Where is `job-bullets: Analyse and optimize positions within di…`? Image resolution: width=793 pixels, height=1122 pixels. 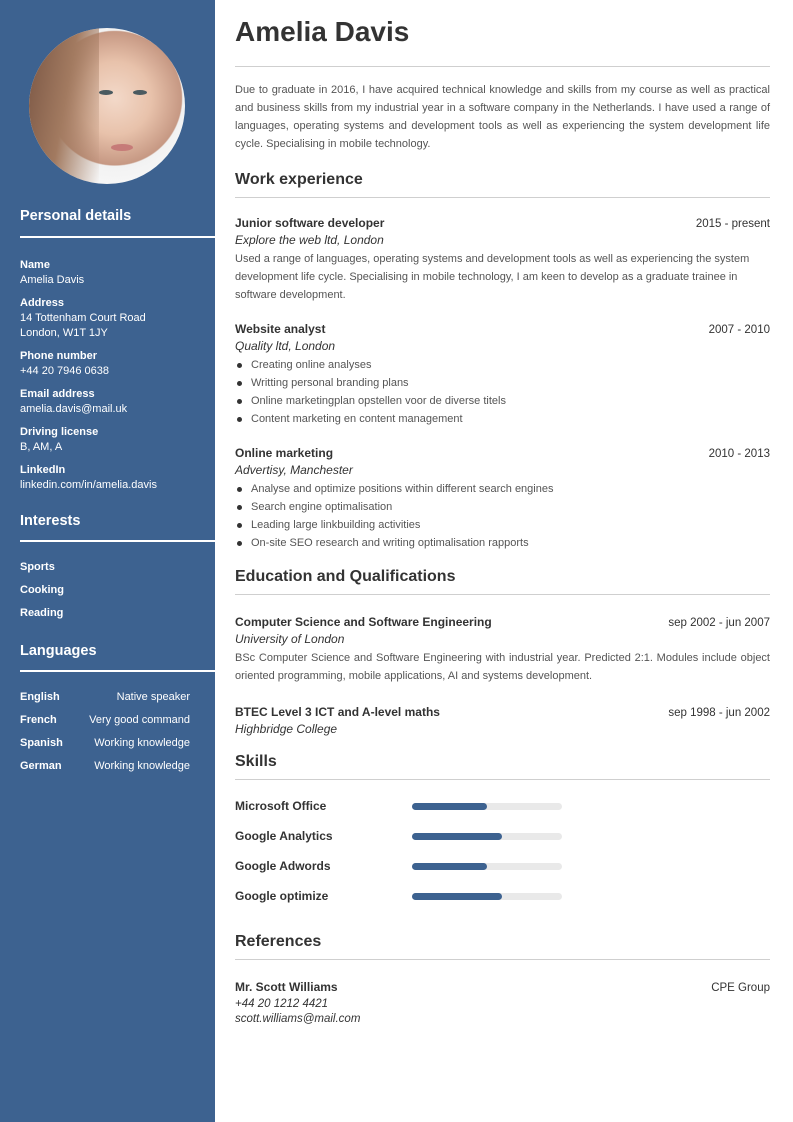
job-bullets: Analyse and optimize positions within di… is located at coordinates (502, 516).